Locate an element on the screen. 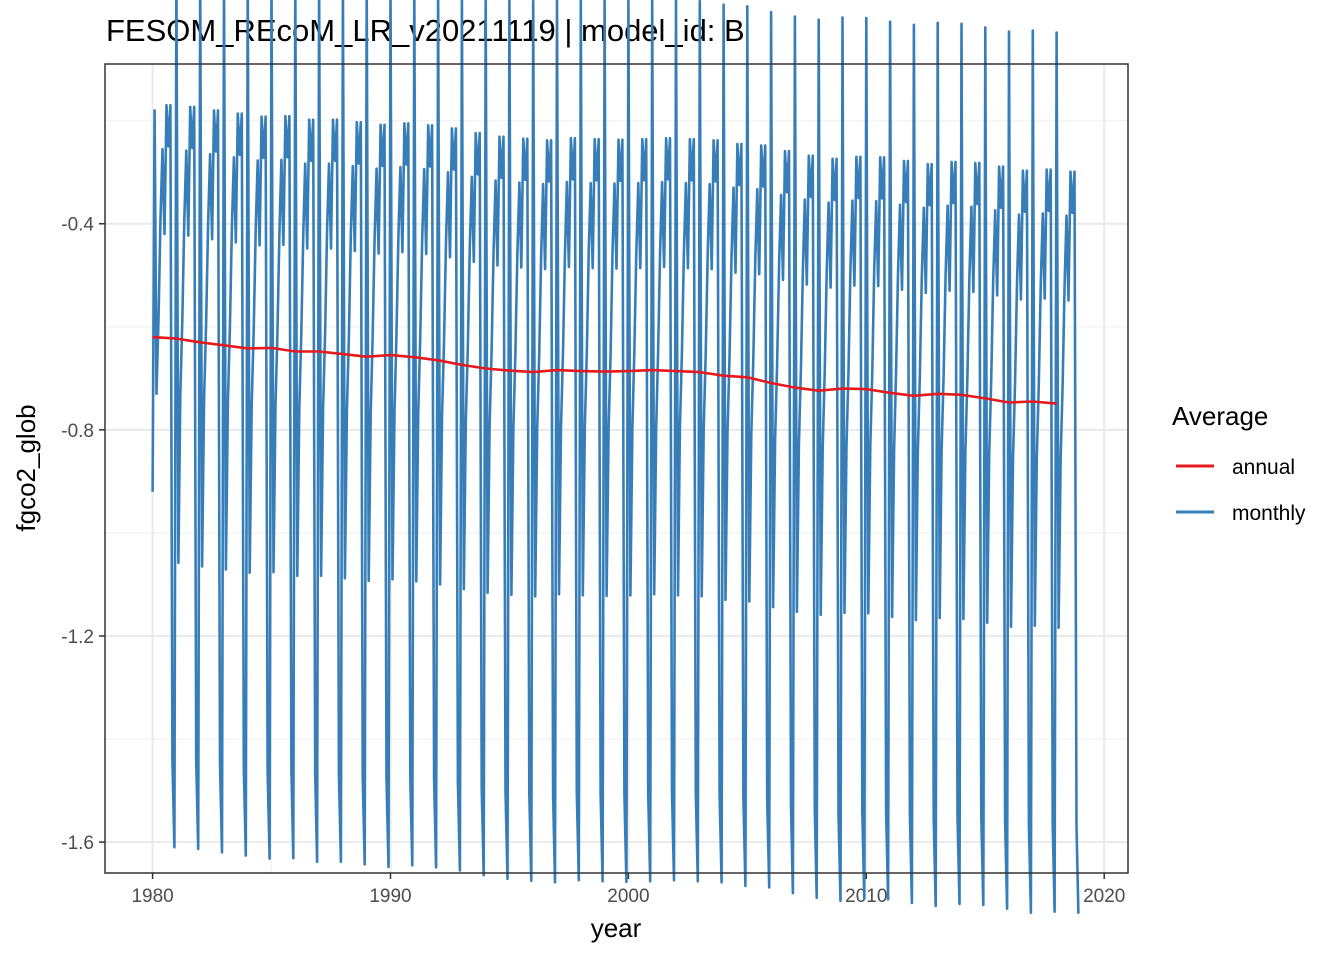 Image resolution: width=1344 pixels, height=965 pixels. legend-label-monthly: monthly is located at coordinates (1269, 513).